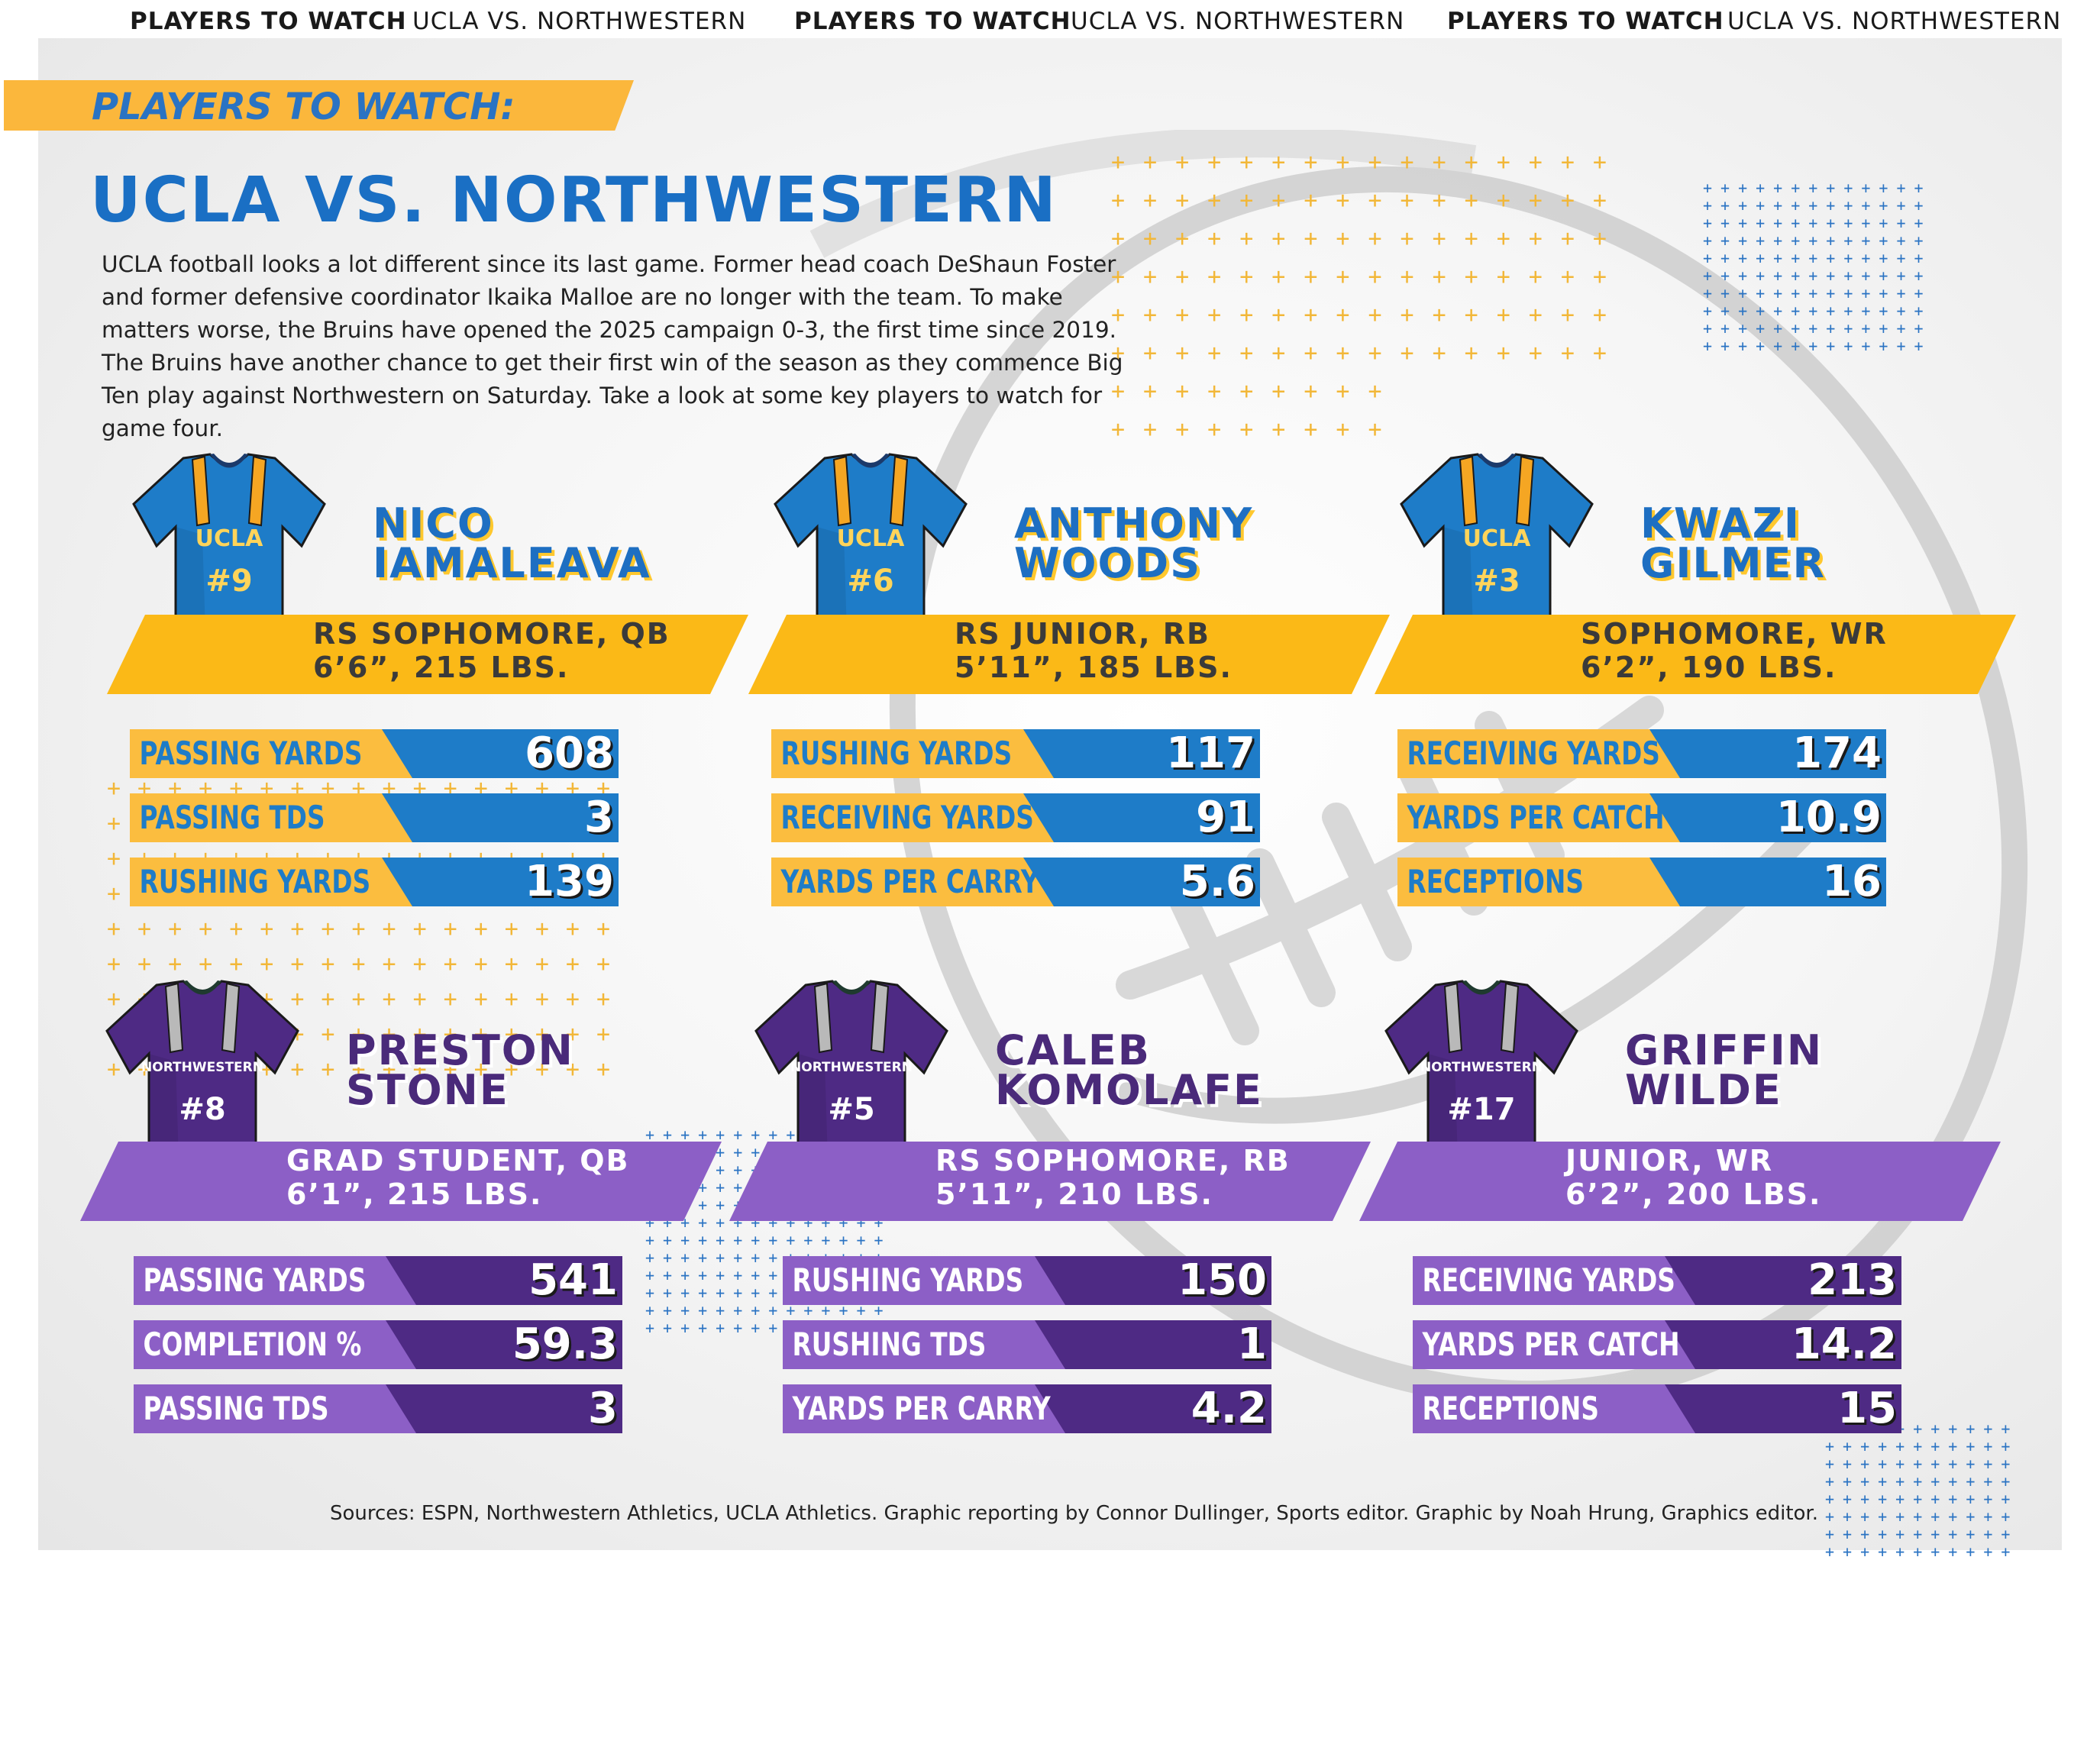 The height and width of the screenshot is (1741, 2100). I want to click on player-info: RS SOPHOMORE, QB 6’6”, 215 LBS., so click(492, 650).